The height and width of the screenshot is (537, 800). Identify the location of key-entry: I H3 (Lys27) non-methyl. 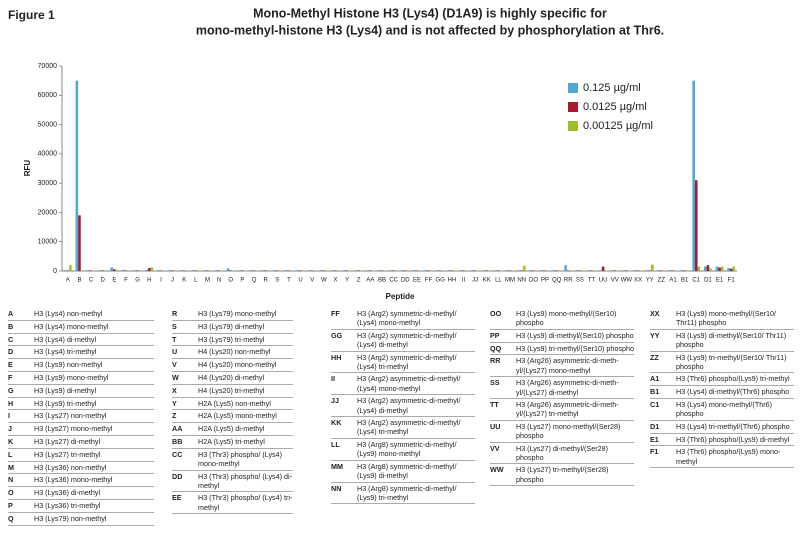
(81, 417).